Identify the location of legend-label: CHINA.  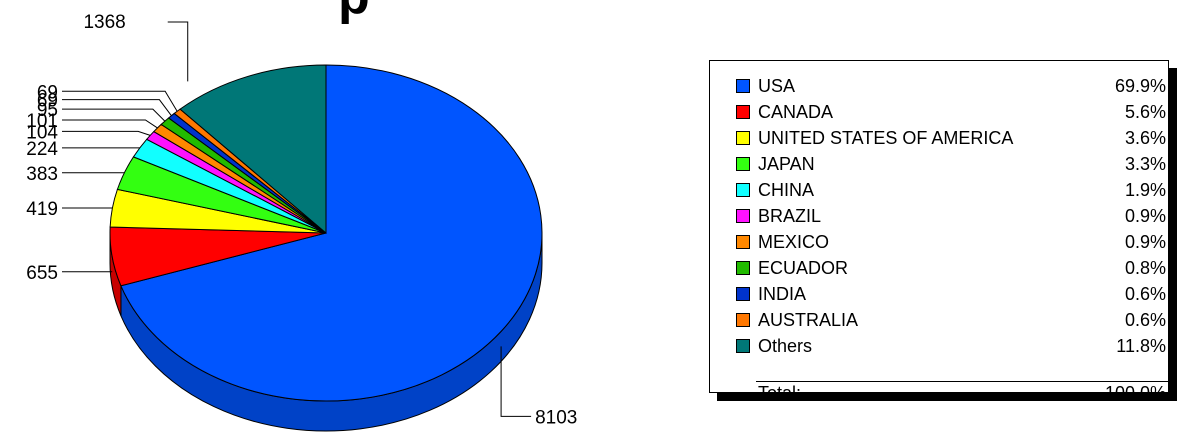
(786, 190).